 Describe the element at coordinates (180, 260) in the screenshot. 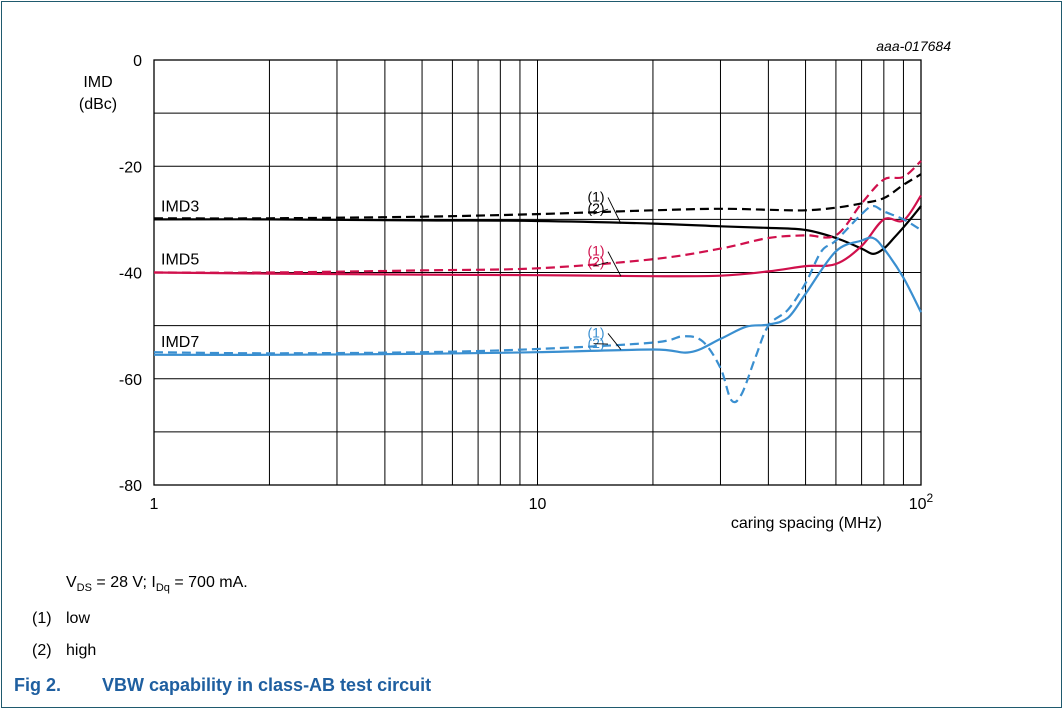

I see `series-group-label: IMD5` at that location.